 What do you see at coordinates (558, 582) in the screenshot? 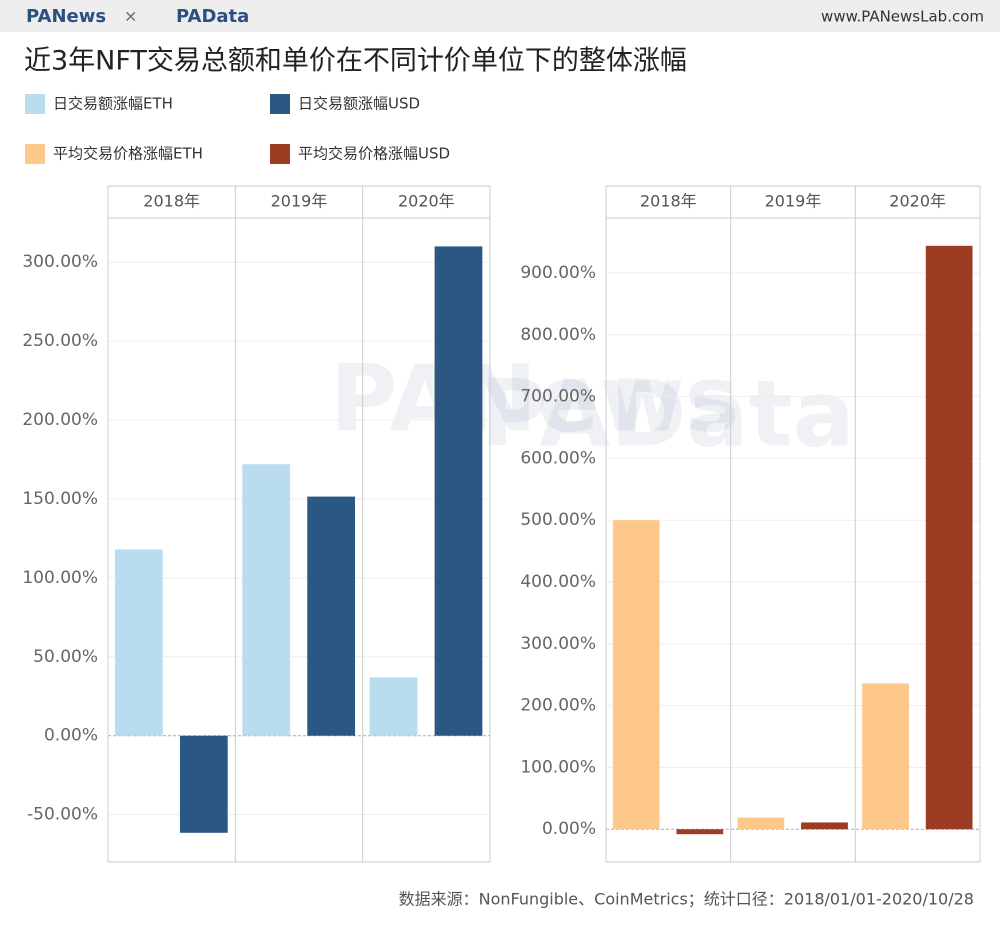
I see `y-tick-label: 400.00%` at bounding box center [558, 582].